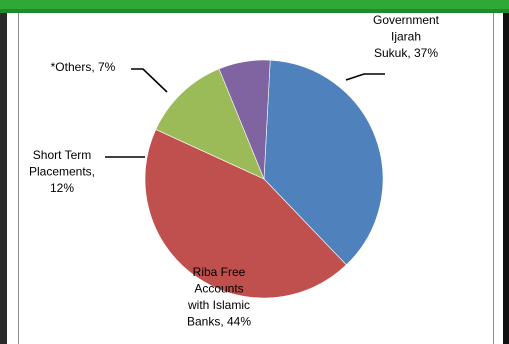 Image resolution: width=509 pixels, height=344 pixels. I want to click on left-edge-bar, so click(3, 178).